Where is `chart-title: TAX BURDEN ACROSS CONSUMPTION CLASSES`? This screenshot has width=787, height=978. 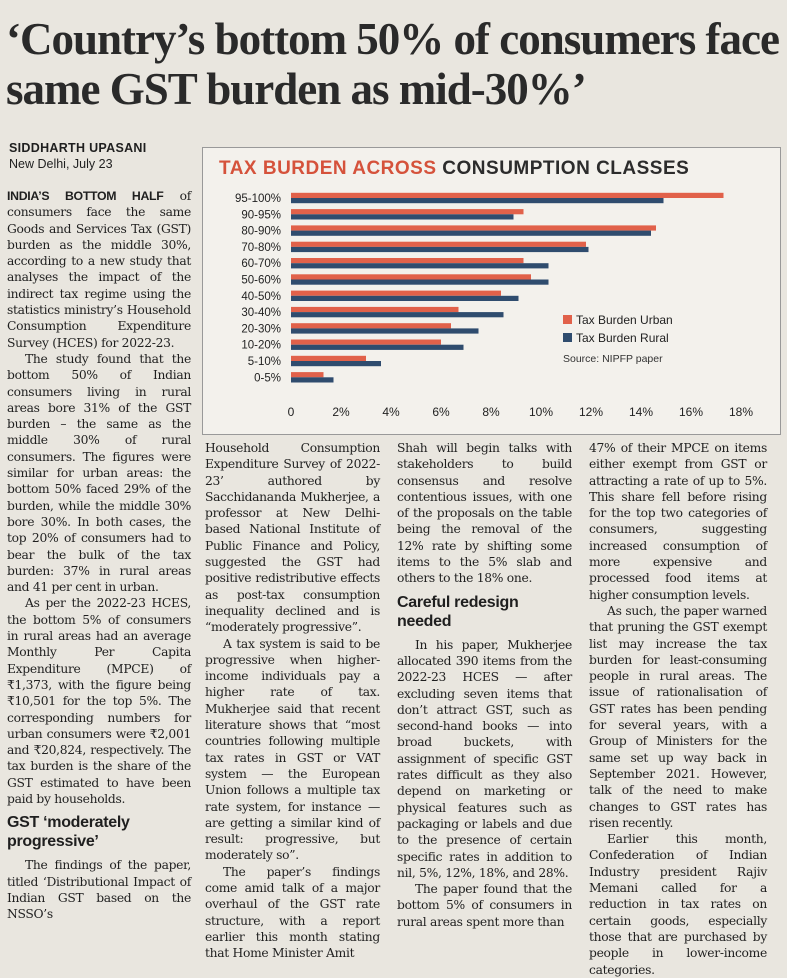 chart-title: TAX BURDEN ACROSS CONSUMPTION CLASSES is located at coordinates (454, 169).